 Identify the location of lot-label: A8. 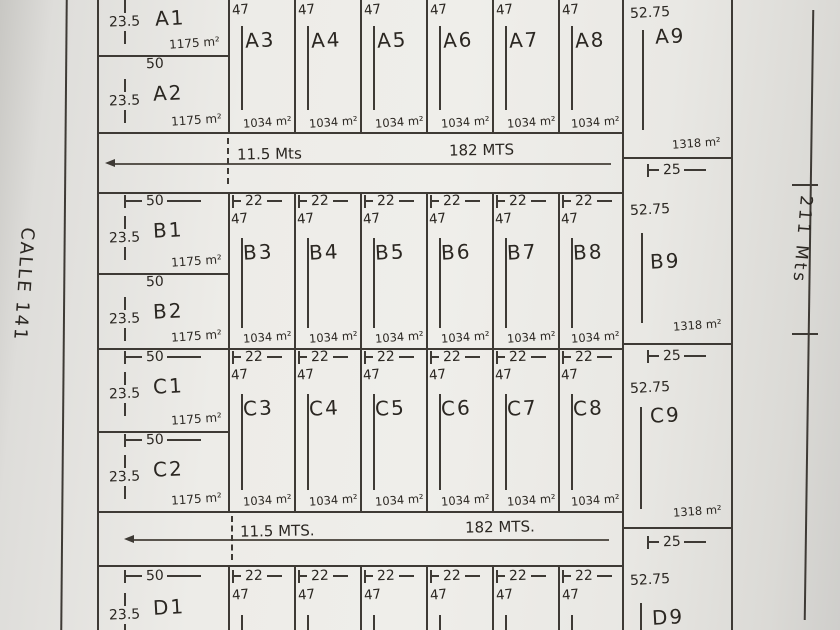
(590, 40).